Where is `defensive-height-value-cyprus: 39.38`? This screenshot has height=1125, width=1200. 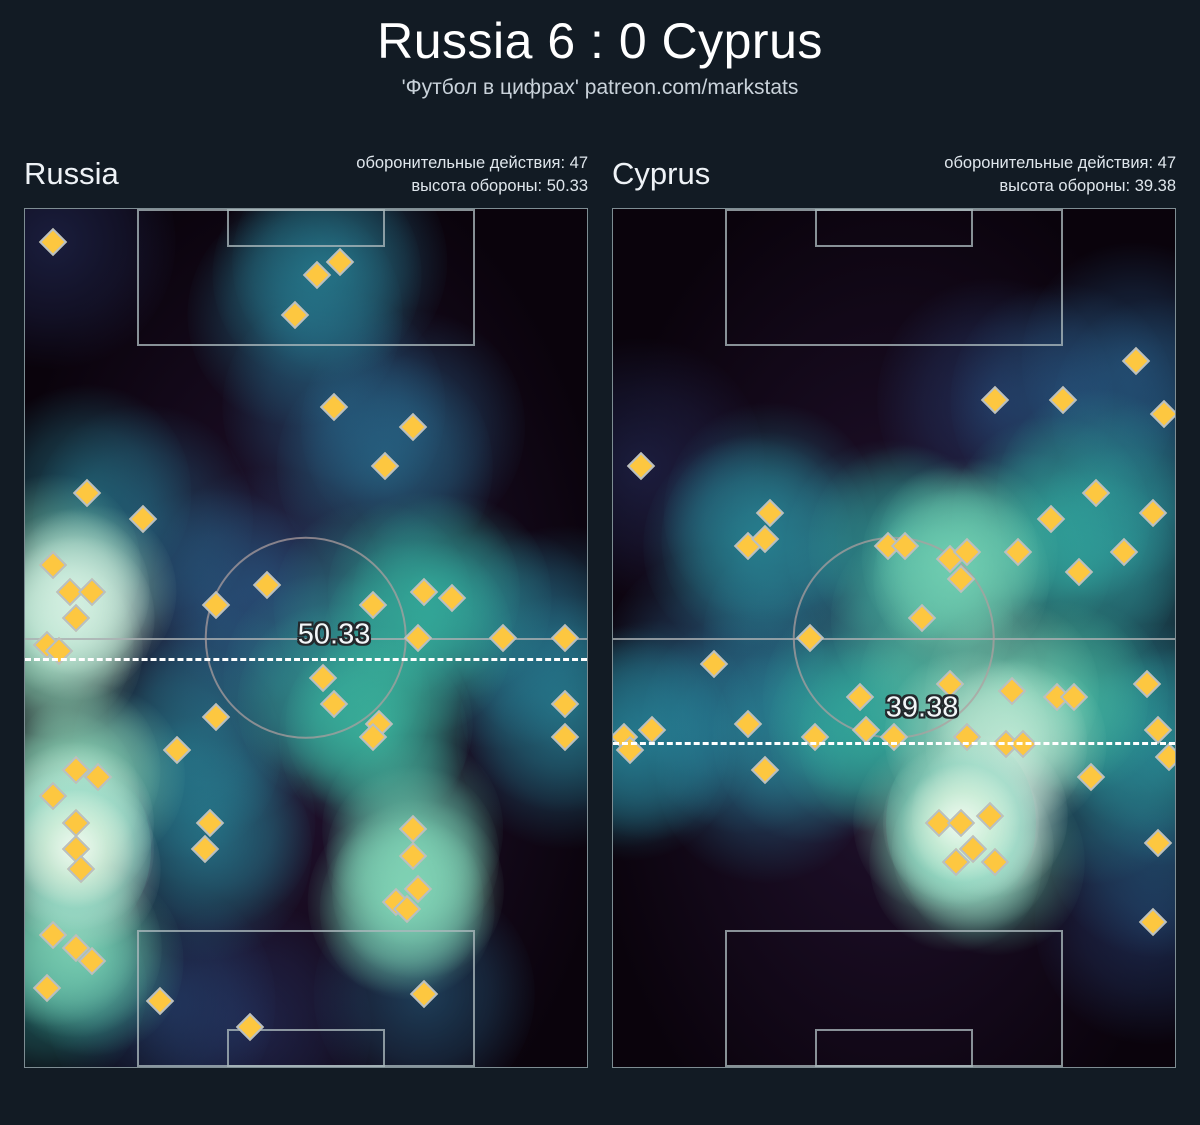
defensive-height-value-cyprus: 39.38 is located at coordinates (922, 707).